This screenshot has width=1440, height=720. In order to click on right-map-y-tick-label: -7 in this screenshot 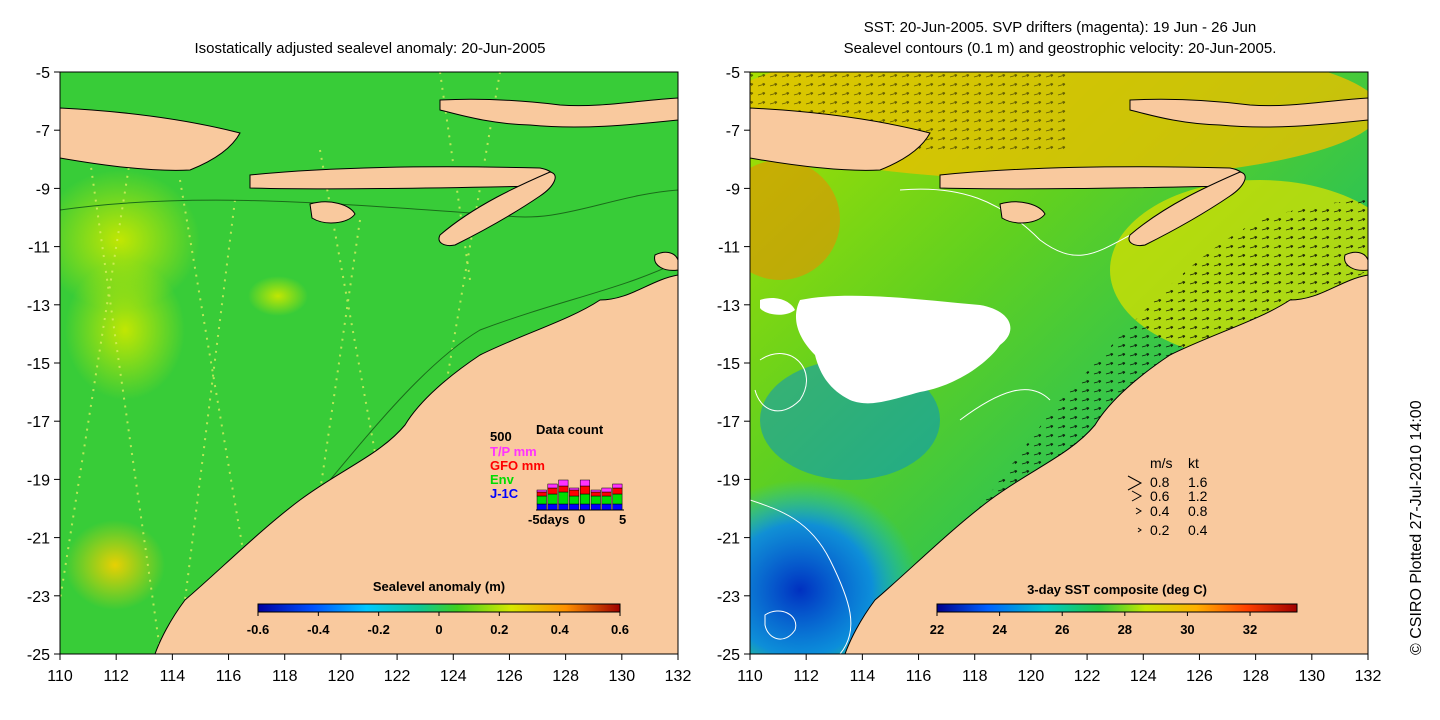, I will do `click(733, 131)`.